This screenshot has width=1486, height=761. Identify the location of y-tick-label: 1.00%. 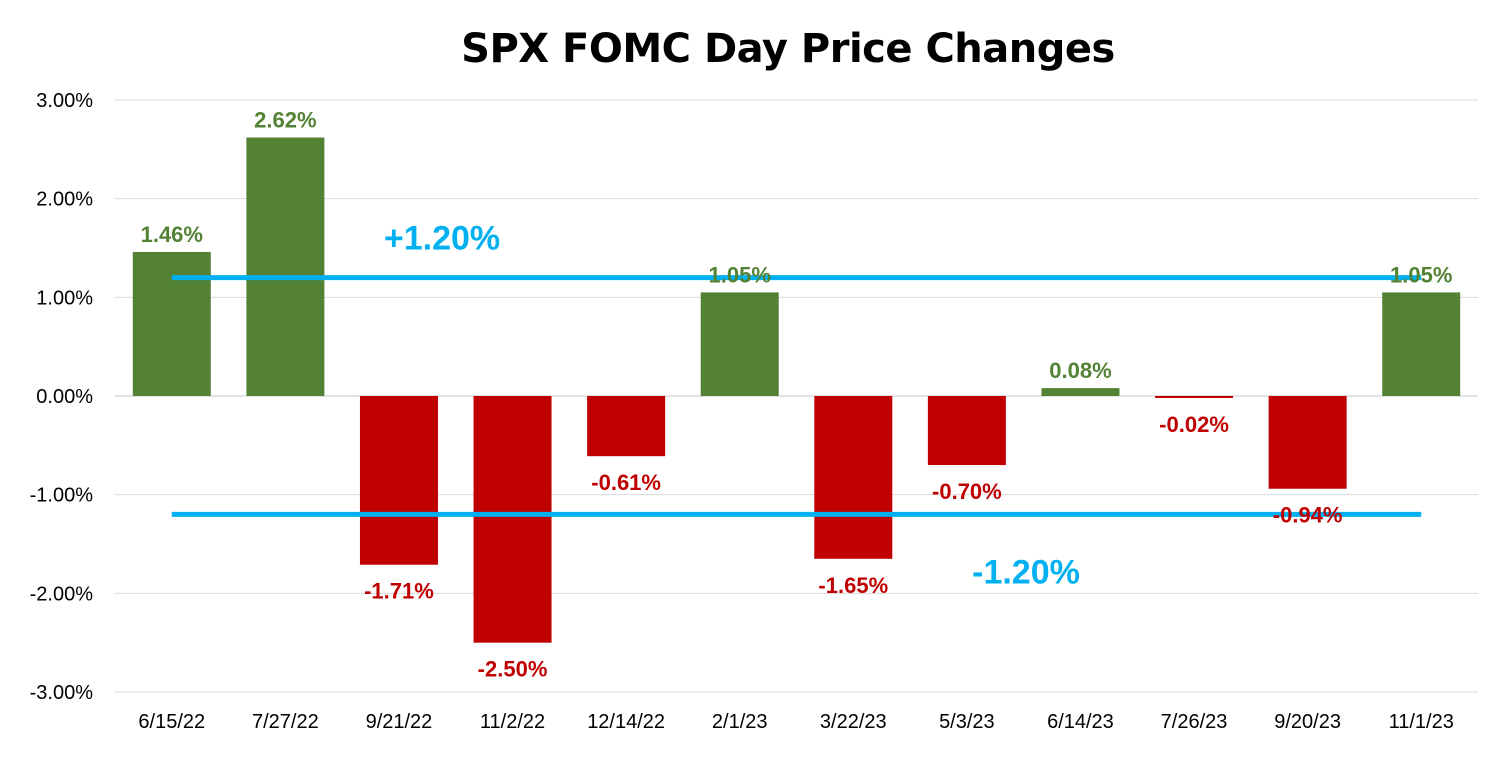
(64, 298).